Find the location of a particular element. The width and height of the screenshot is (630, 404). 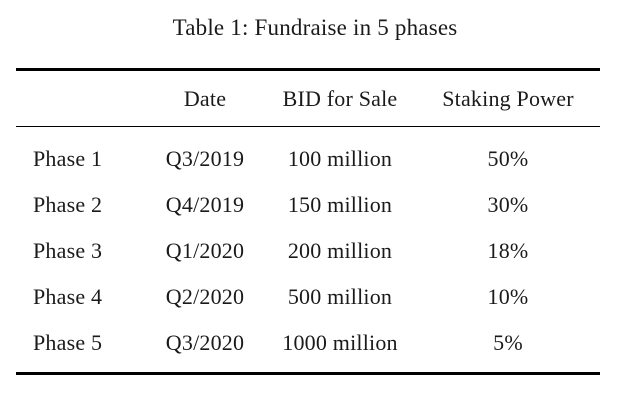

bid-for-sale-value: 500 million is located at coordinates (340, 296).